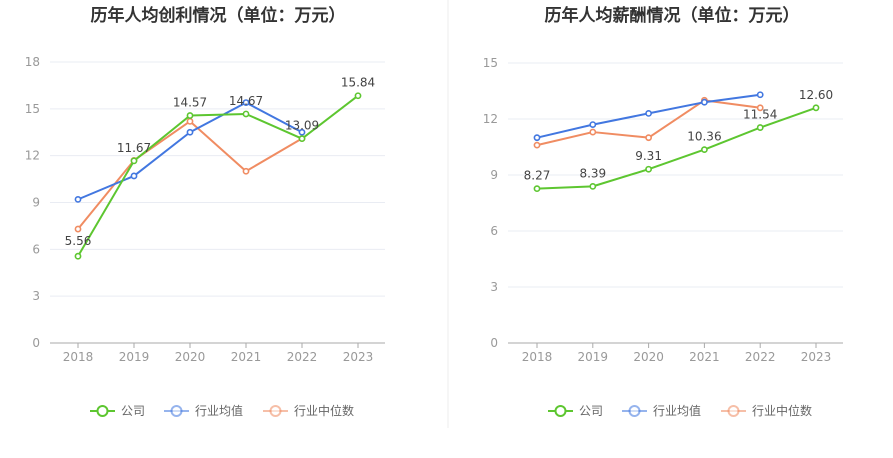 Image resolution: width=893 pixels, height=458 pixels. Describe the element at coordinates (324, 410) in the screenshot. I see `profit-legend-label: 行业中位数` at that location.